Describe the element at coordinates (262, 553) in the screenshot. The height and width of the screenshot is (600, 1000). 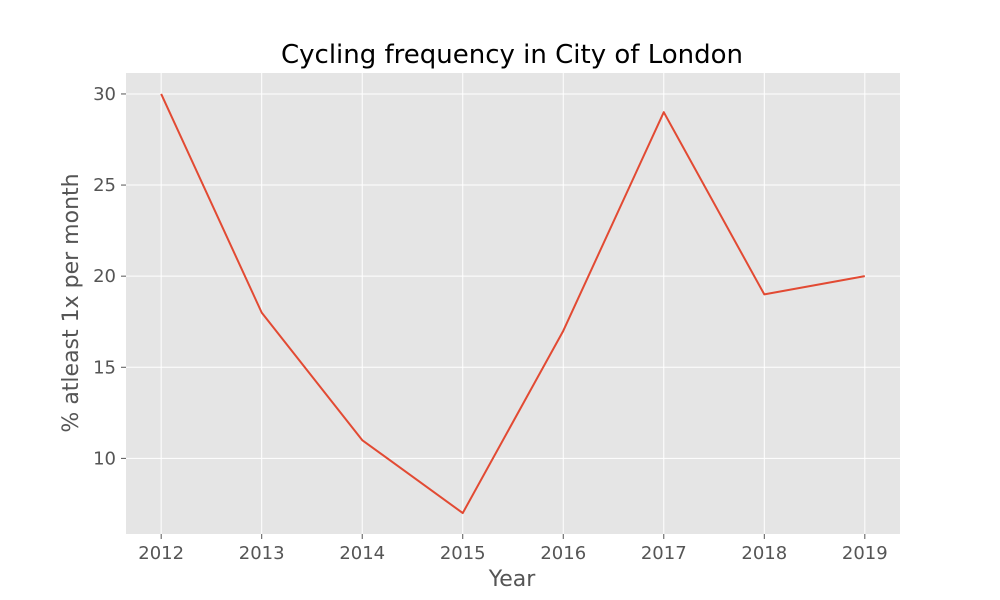
I see `x-tick-label: 2013` at that location.